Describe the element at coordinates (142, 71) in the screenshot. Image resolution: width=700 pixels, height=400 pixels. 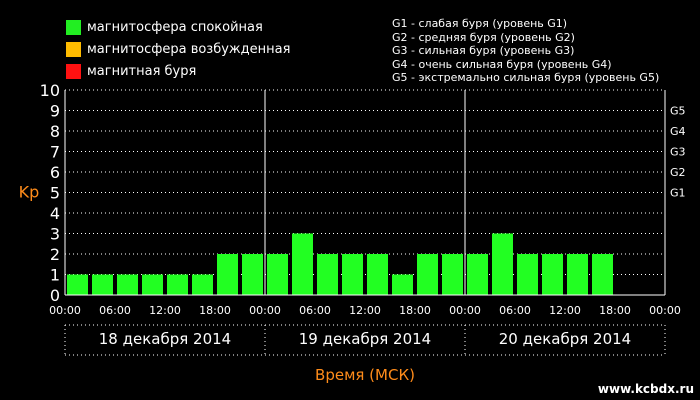
I see `legend-label: магнитная буря` at that location.